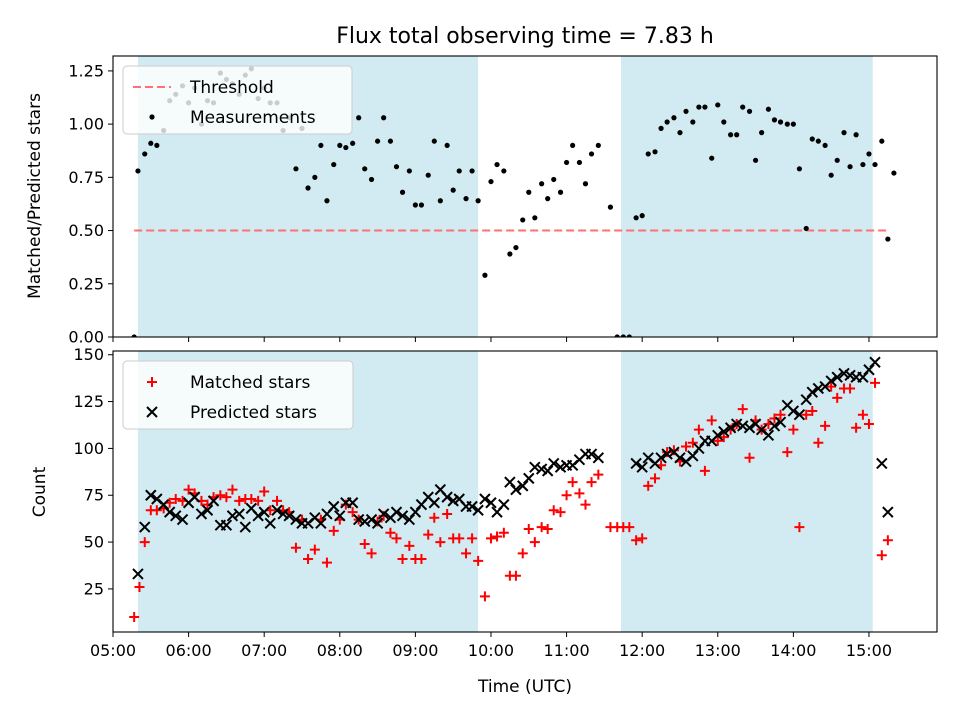 The image size is (960, 720). I want to click on bottom-y-tick-label: 50, so click(94, 542).